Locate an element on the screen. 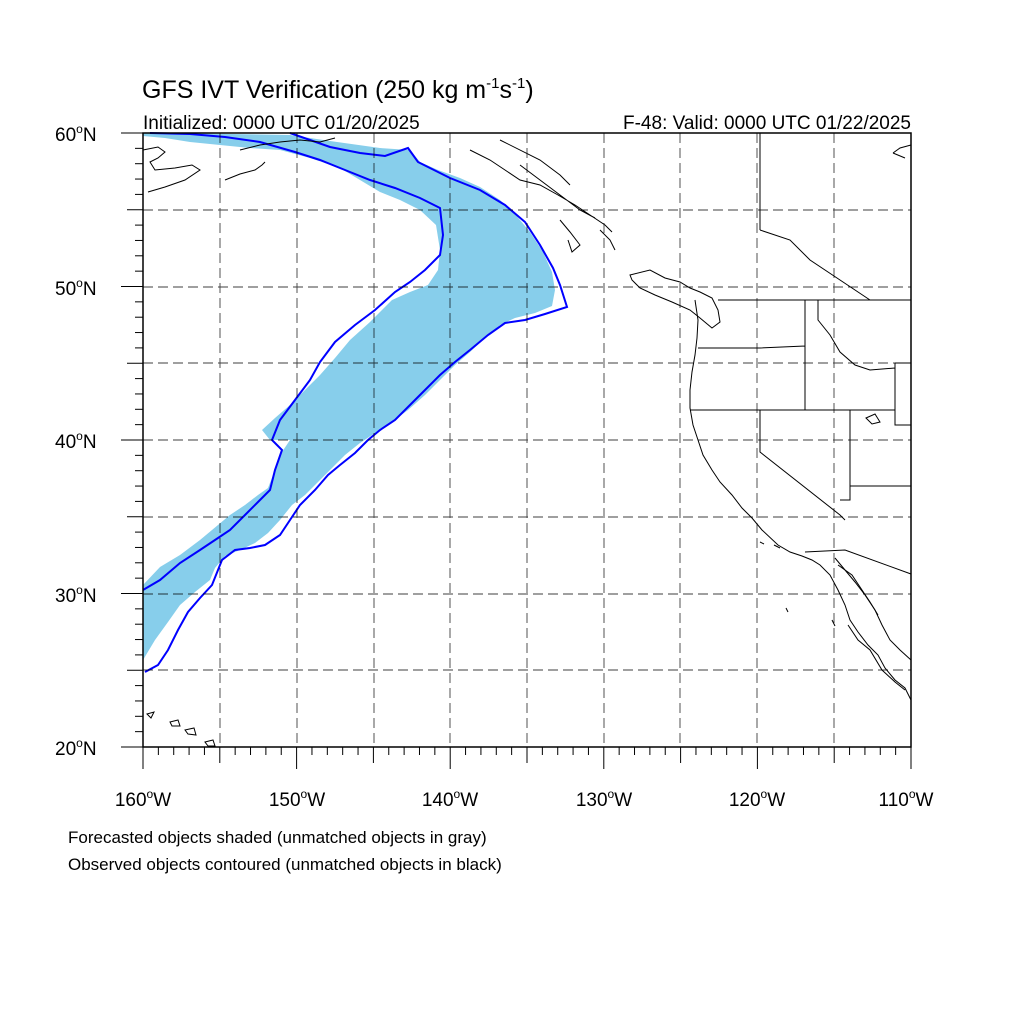 The width and height of the screenshot is (1024, 1024). us-west-coastline is located at coordinates (800, 500).